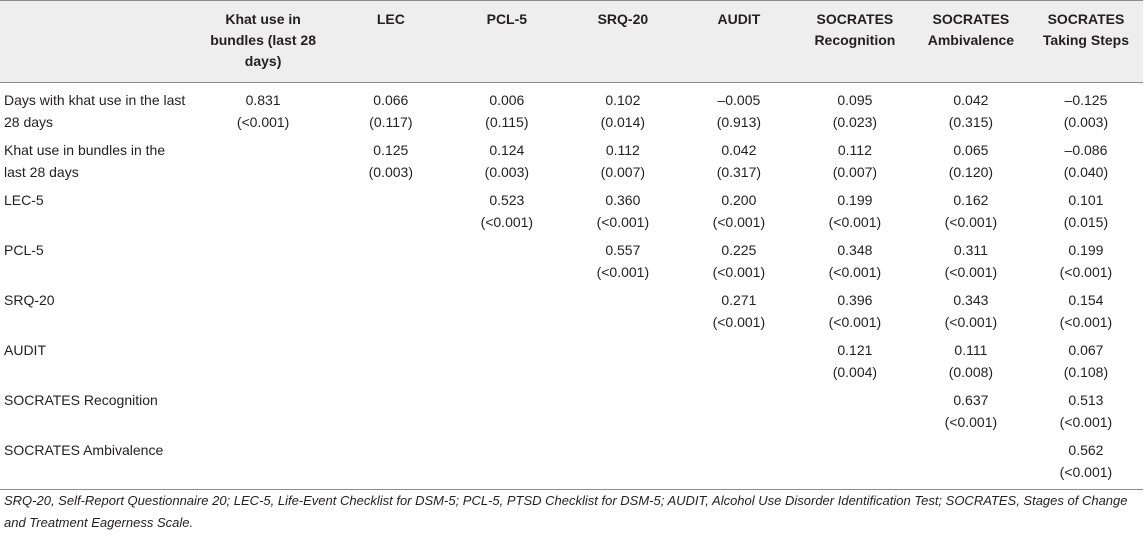 The height and width of the screenshot is (536, 1145). Describe the element at coordinates (1086, 461) in the screenshot. I see `table-cell: 0.562 (<0.001)` at that location.